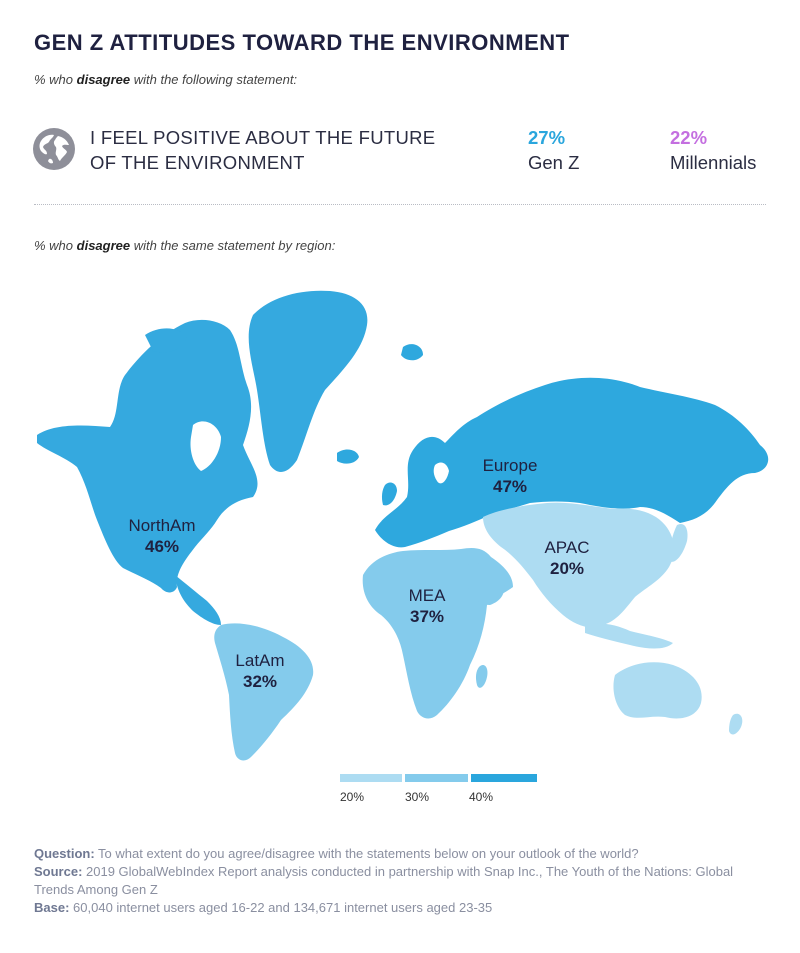 The image size is (800, 953). I want to click on region-mea-label: MEA 37%, so click(427, 606).